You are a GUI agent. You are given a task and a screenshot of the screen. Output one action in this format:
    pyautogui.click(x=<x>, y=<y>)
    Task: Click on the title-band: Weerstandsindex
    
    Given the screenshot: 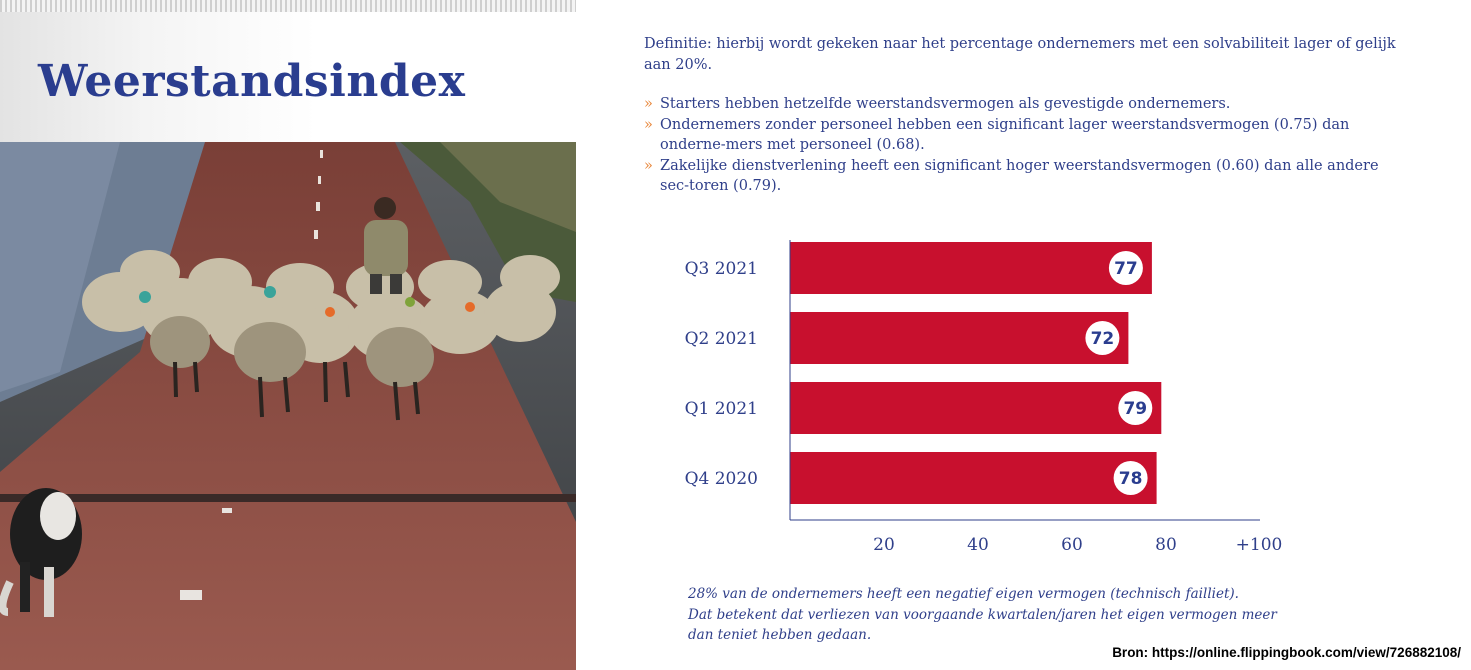 What is the action you would take?
    pyautogui.click(x=288, y=77)
    